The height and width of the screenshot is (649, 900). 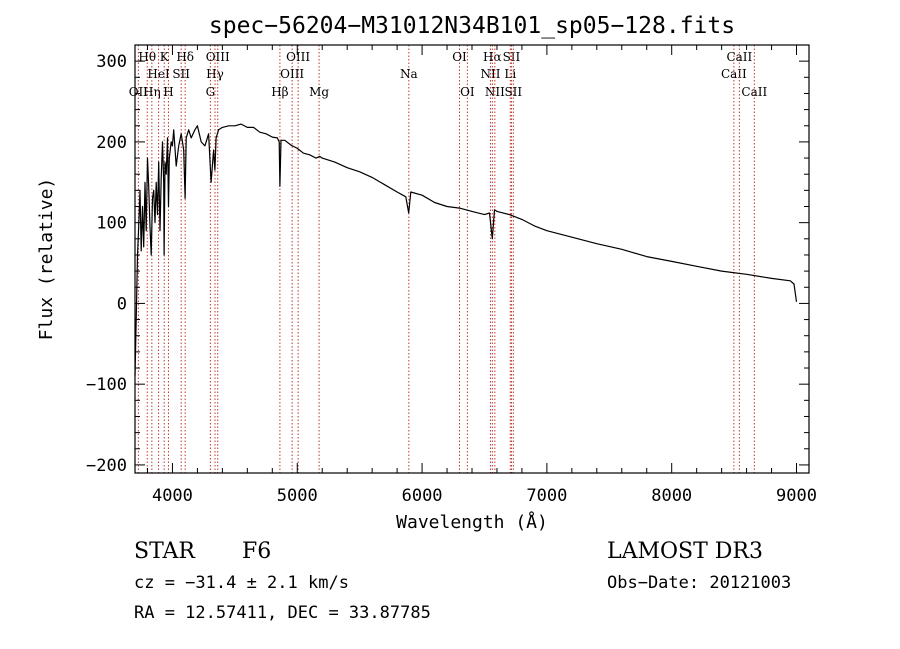 What do you see at coordinates (685, 551) in the screenshot?
I see `survey-name: LAMOST DR3` at bounding box center [685, 551].